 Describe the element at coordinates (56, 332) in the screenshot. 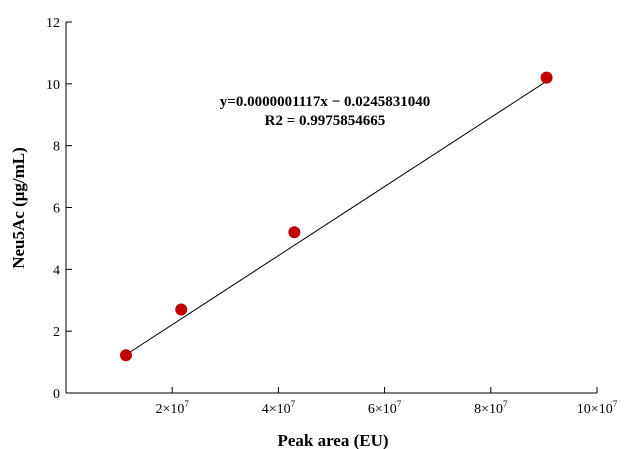

I see `y-tick-label: 2` at that location.